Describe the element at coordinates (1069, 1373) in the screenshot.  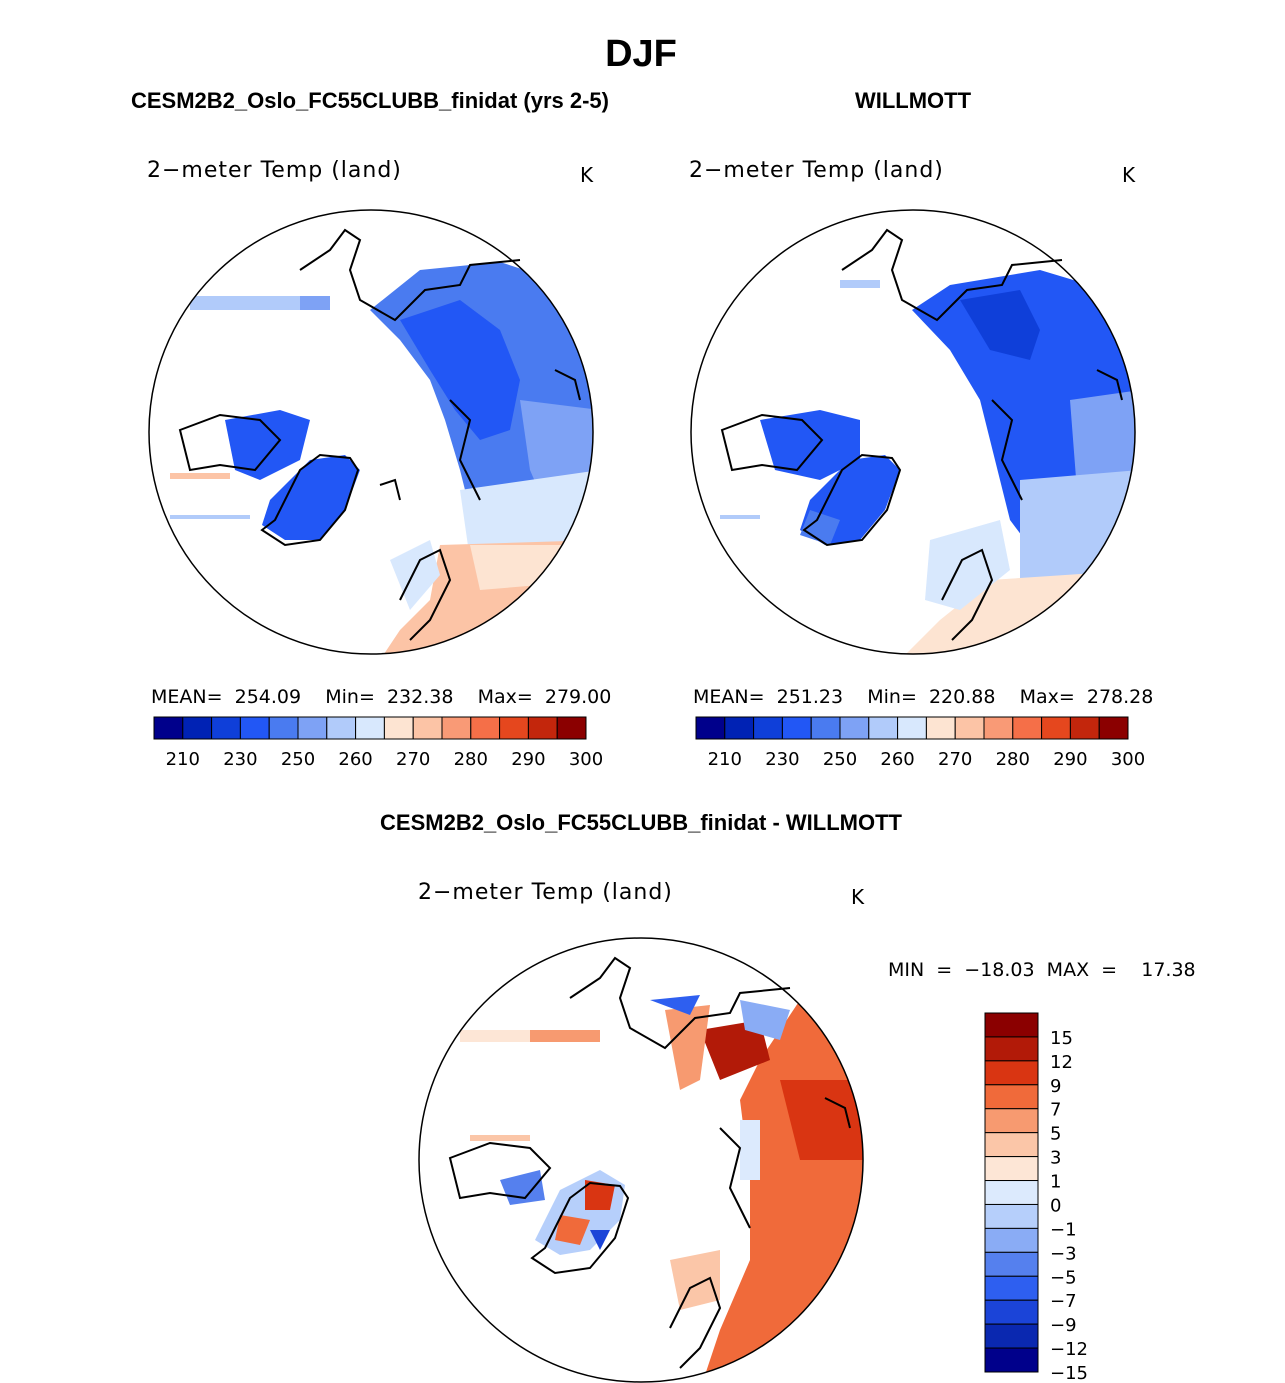
I see `colorbar3-tick-label: −15` at that location.